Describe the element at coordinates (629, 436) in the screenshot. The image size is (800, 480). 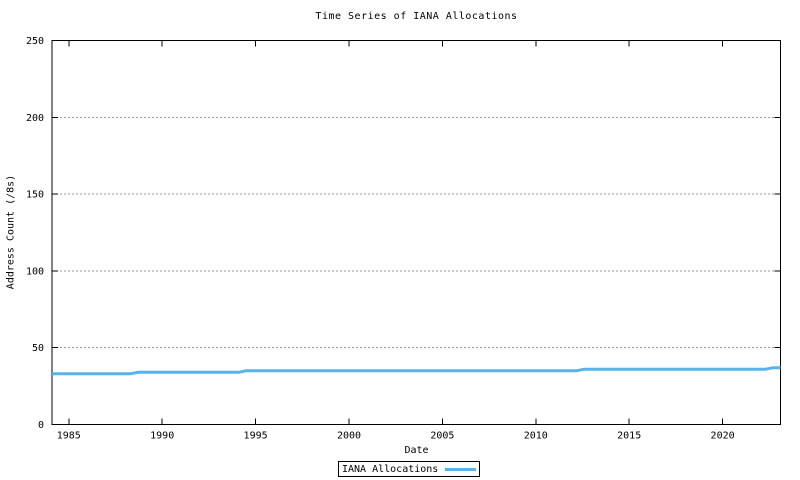
I see `x-tick-label: 2015` at that location.